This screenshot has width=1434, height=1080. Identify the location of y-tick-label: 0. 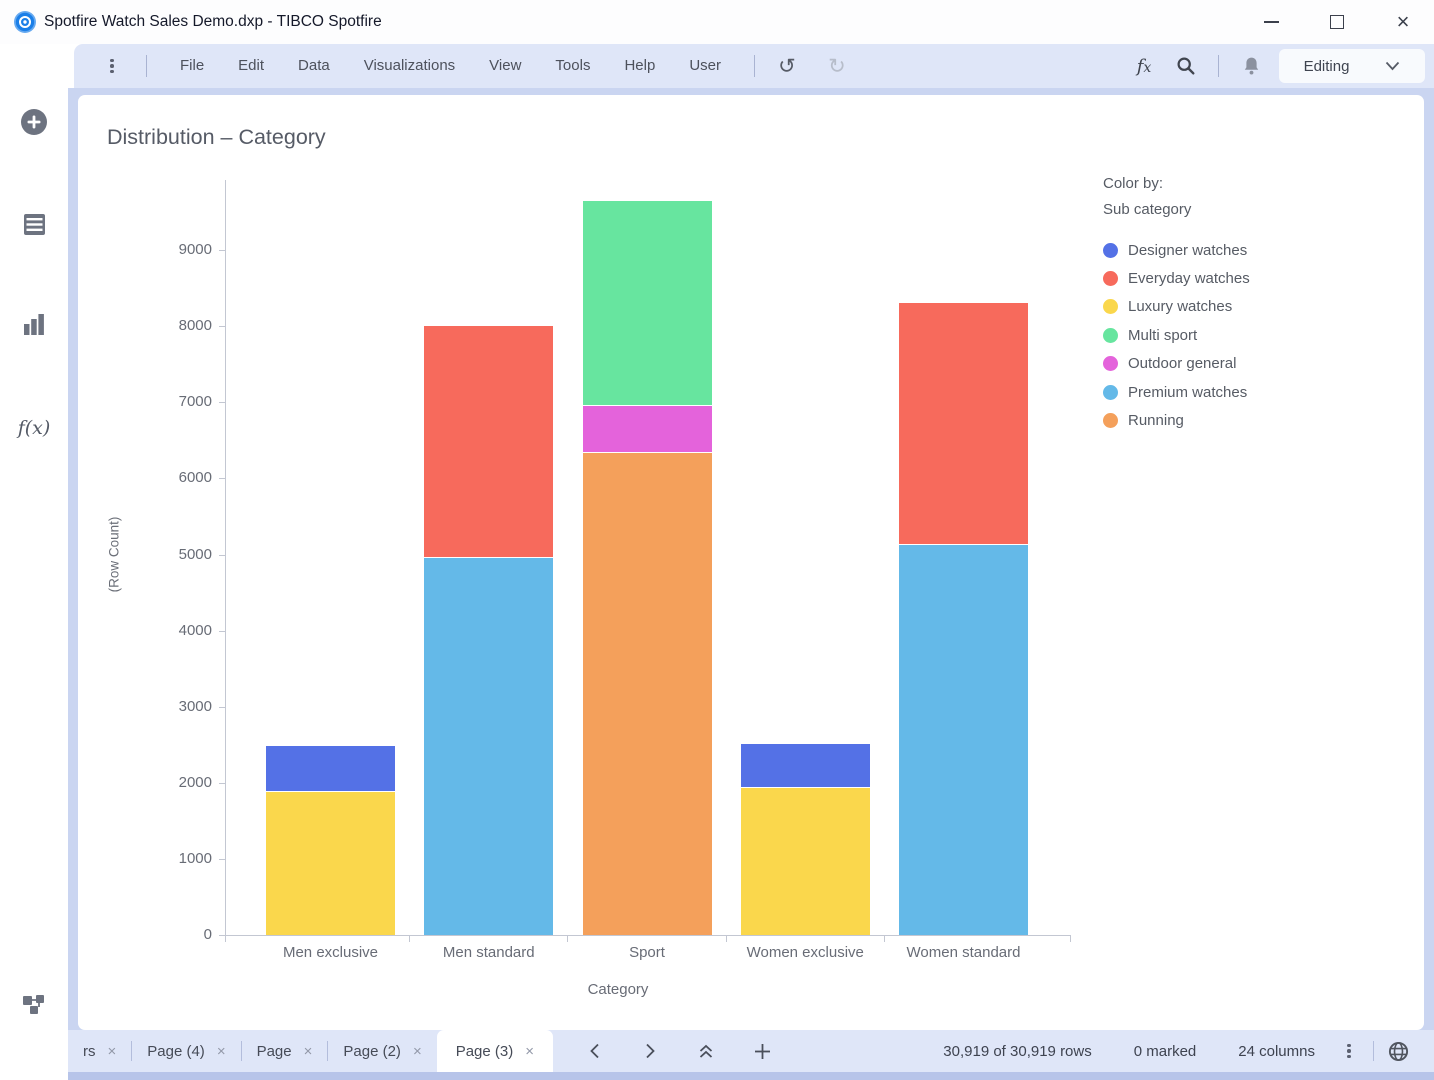
(207, 934).